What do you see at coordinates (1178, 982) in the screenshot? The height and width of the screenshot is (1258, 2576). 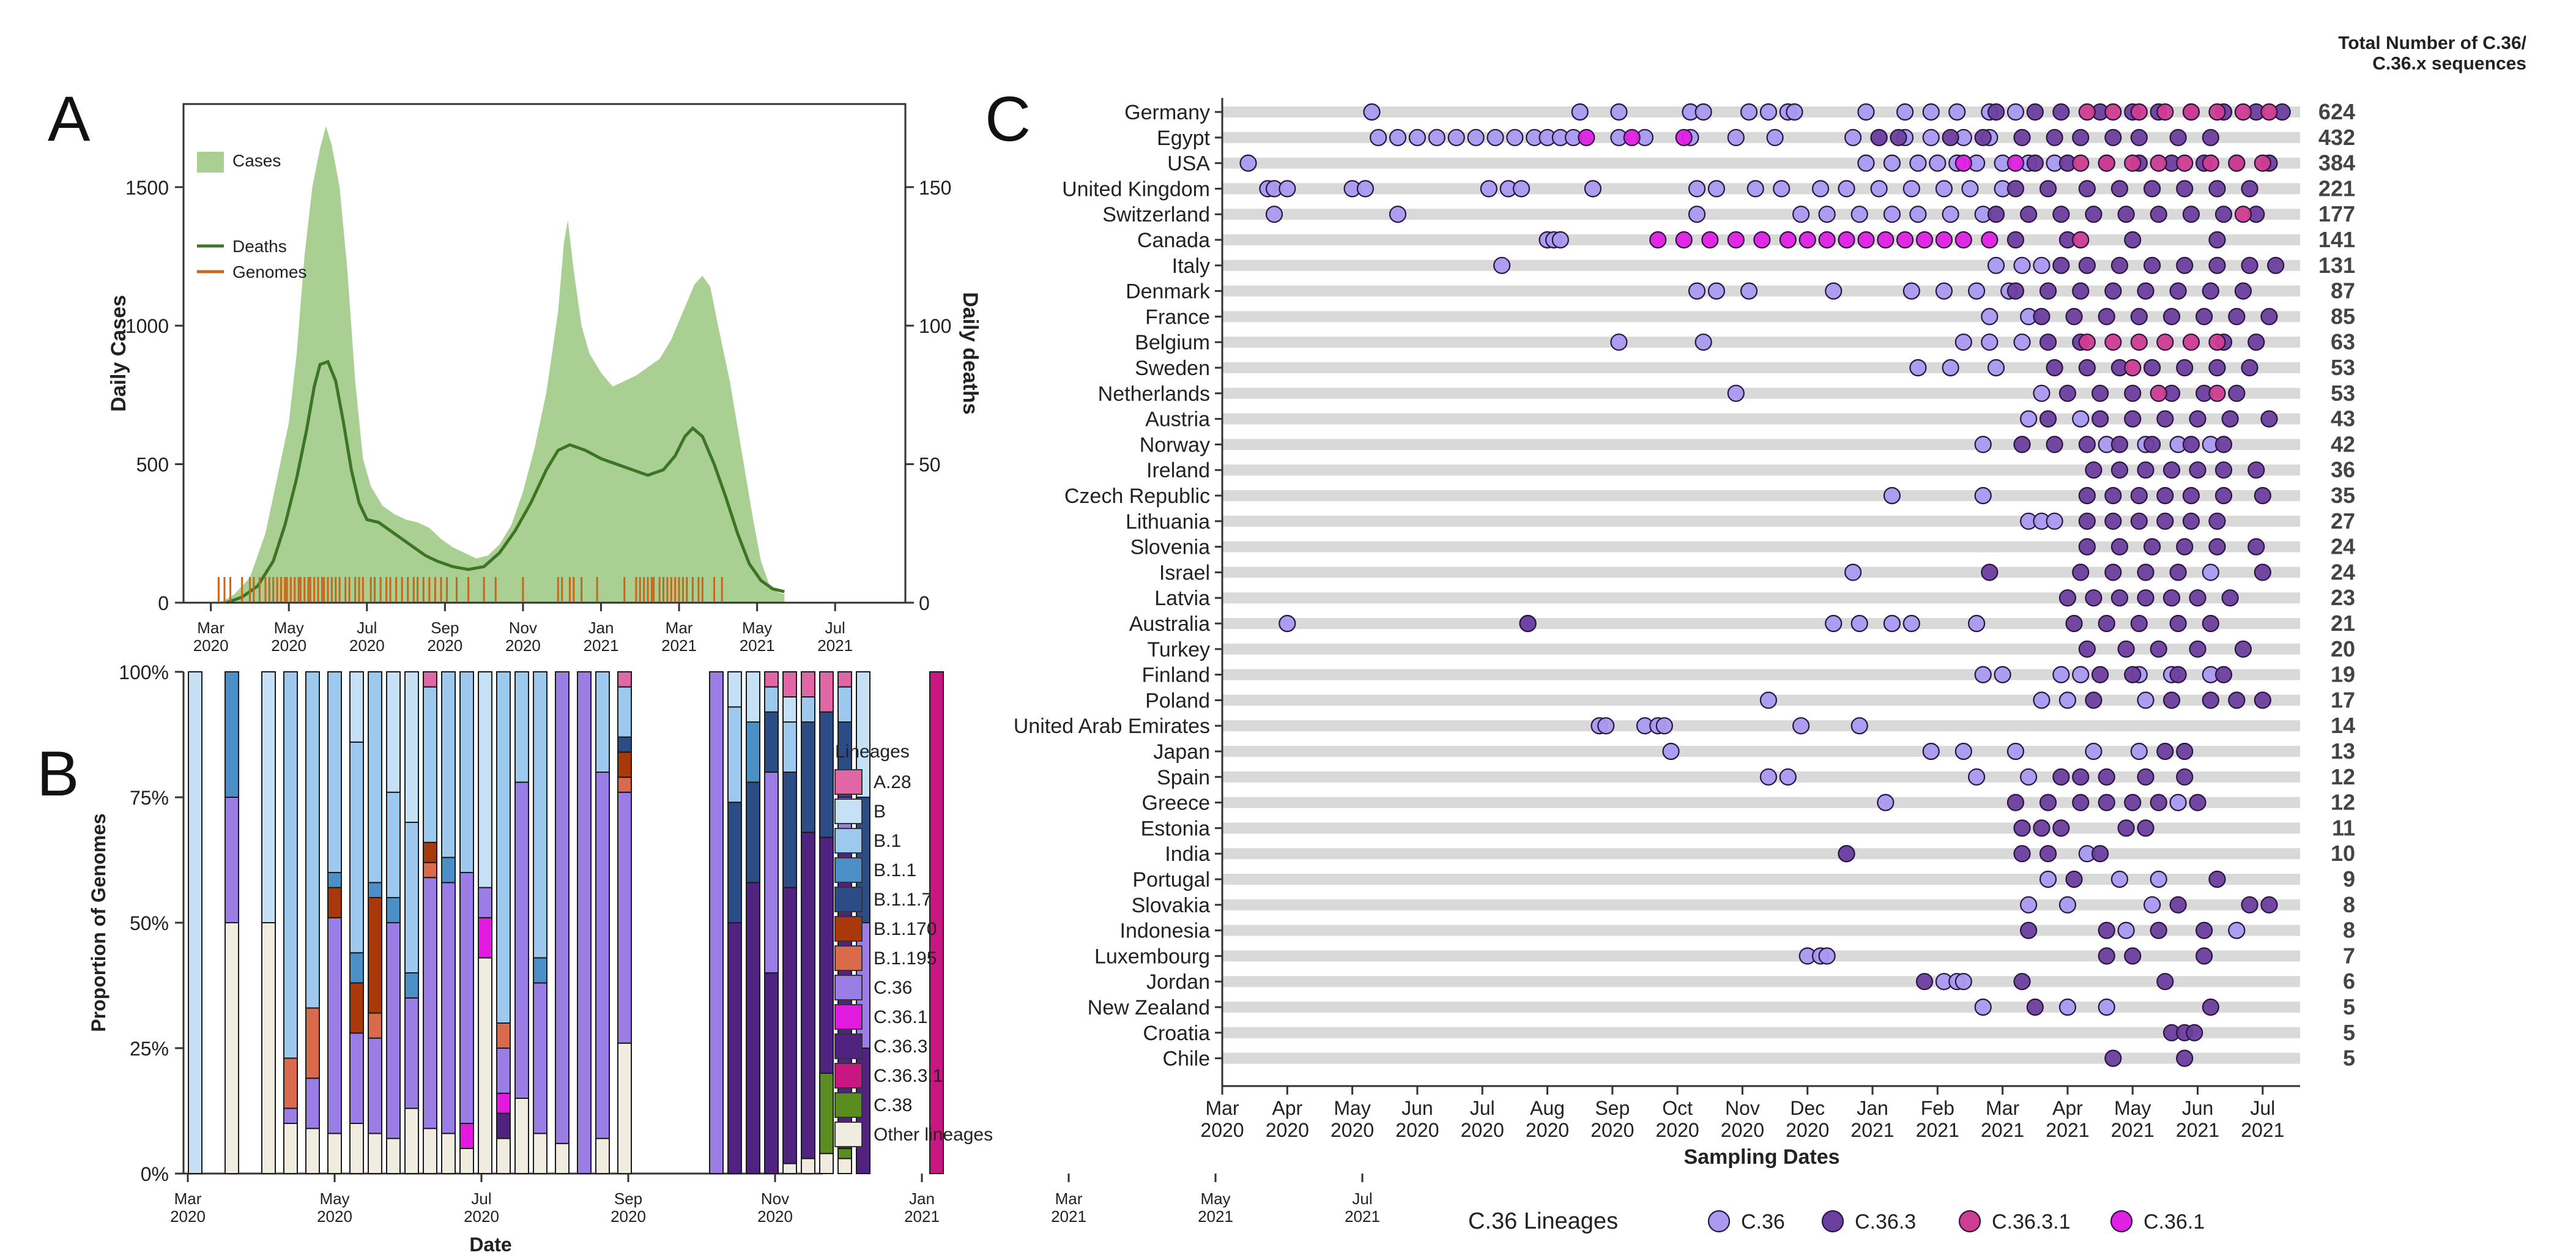 I see `country-label: Jordan` at bounding box center [1178, 982].